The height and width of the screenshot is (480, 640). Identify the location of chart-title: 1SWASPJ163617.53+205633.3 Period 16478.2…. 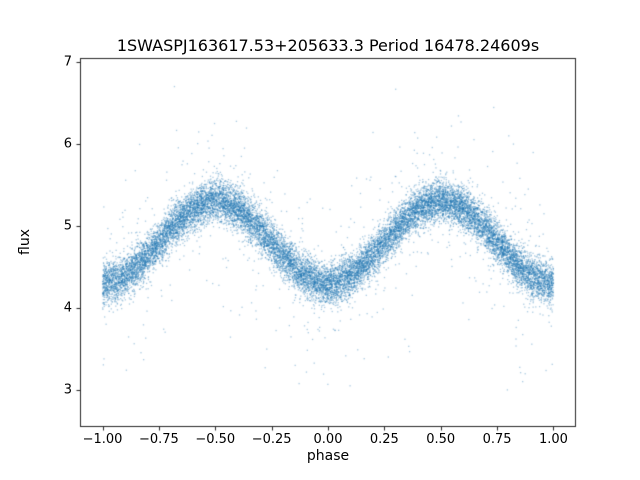
(328, 45).